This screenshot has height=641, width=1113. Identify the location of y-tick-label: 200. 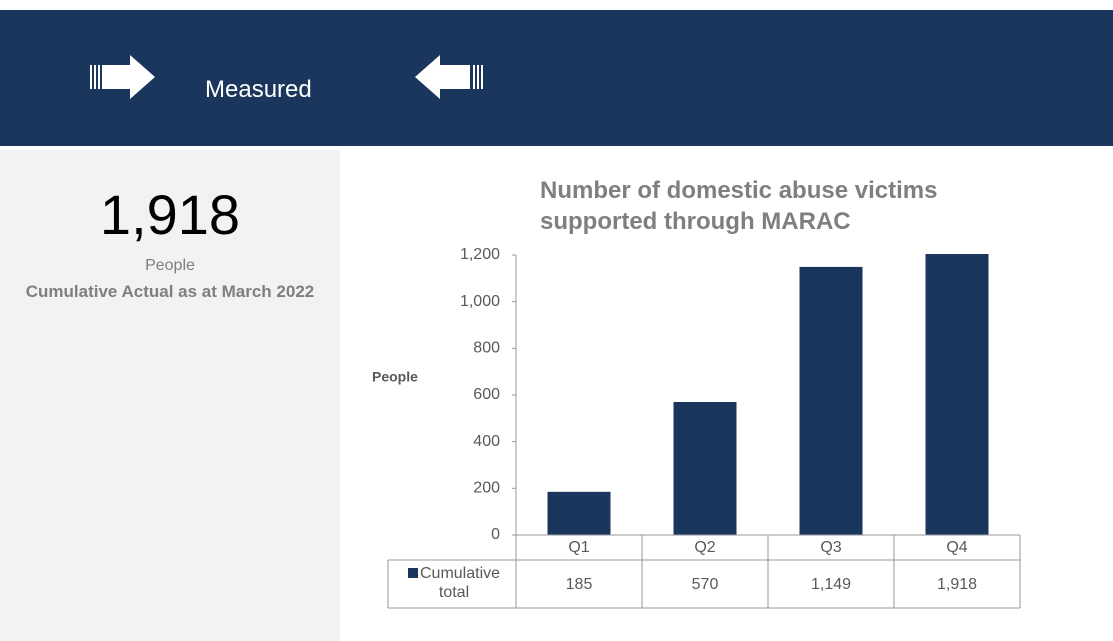
(486, 488).